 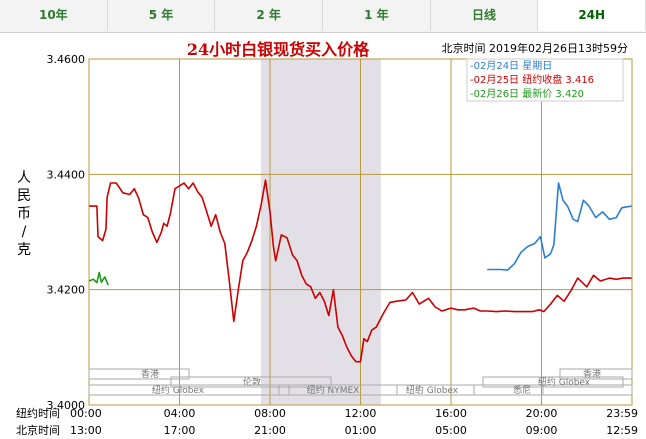 I want to click on market-session-label: 伦敦, so click(x=252, y=382).